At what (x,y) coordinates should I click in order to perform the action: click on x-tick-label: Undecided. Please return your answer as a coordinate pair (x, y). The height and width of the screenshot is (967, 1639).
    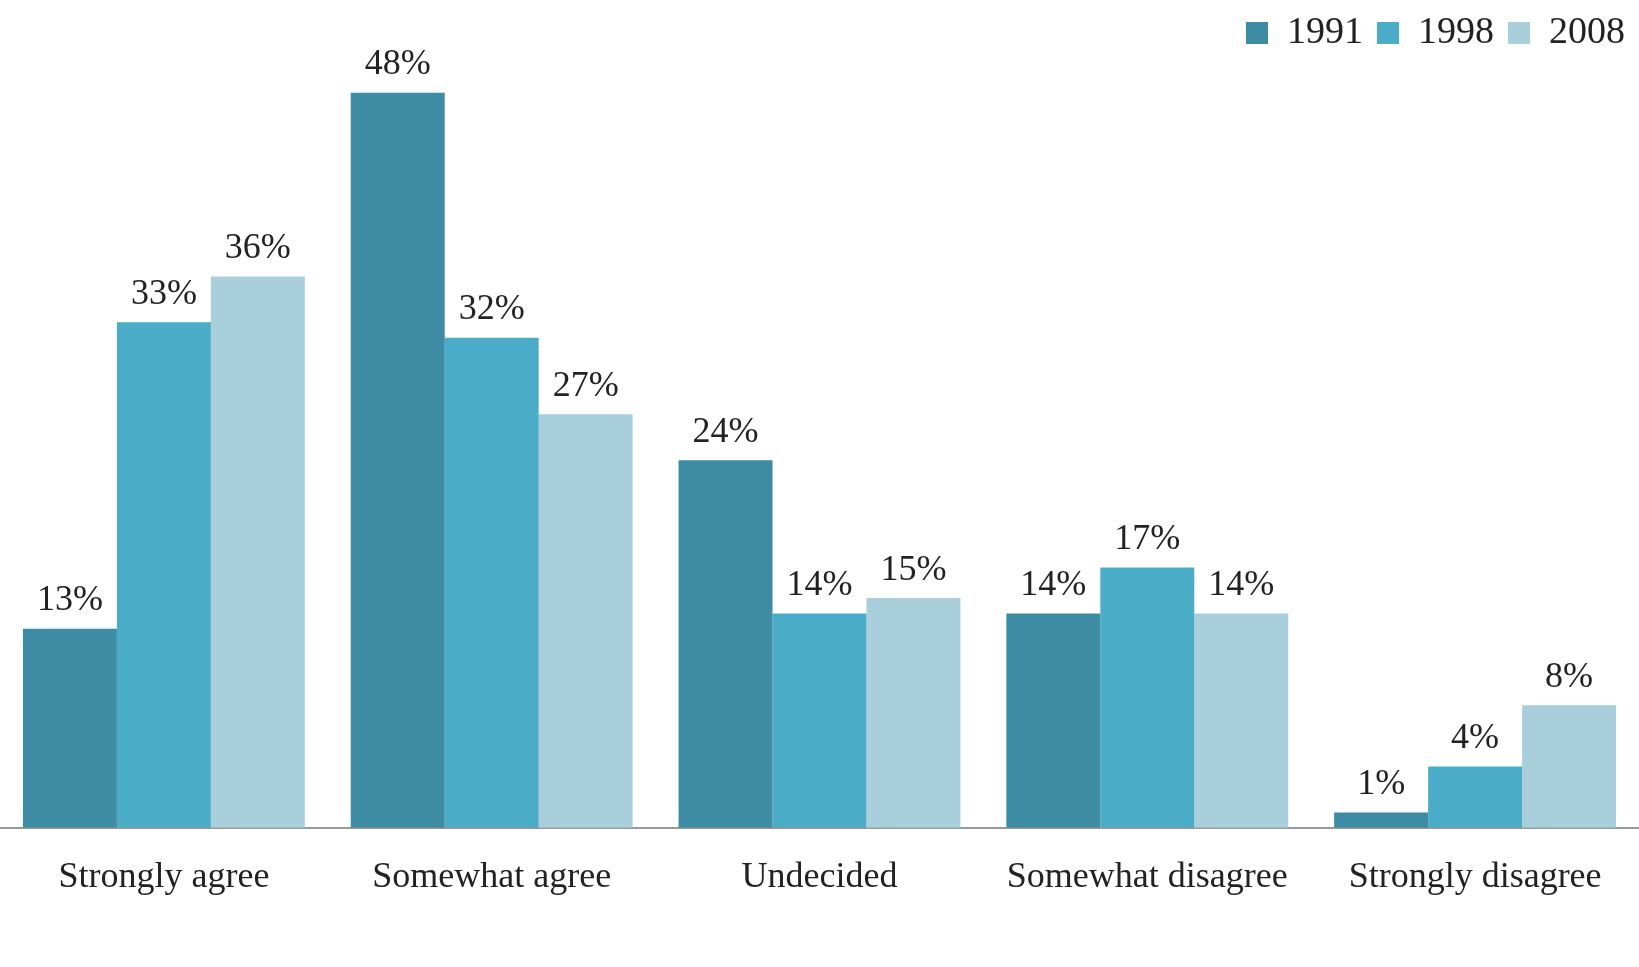
    Looking at the image, I should click on (819, 874).